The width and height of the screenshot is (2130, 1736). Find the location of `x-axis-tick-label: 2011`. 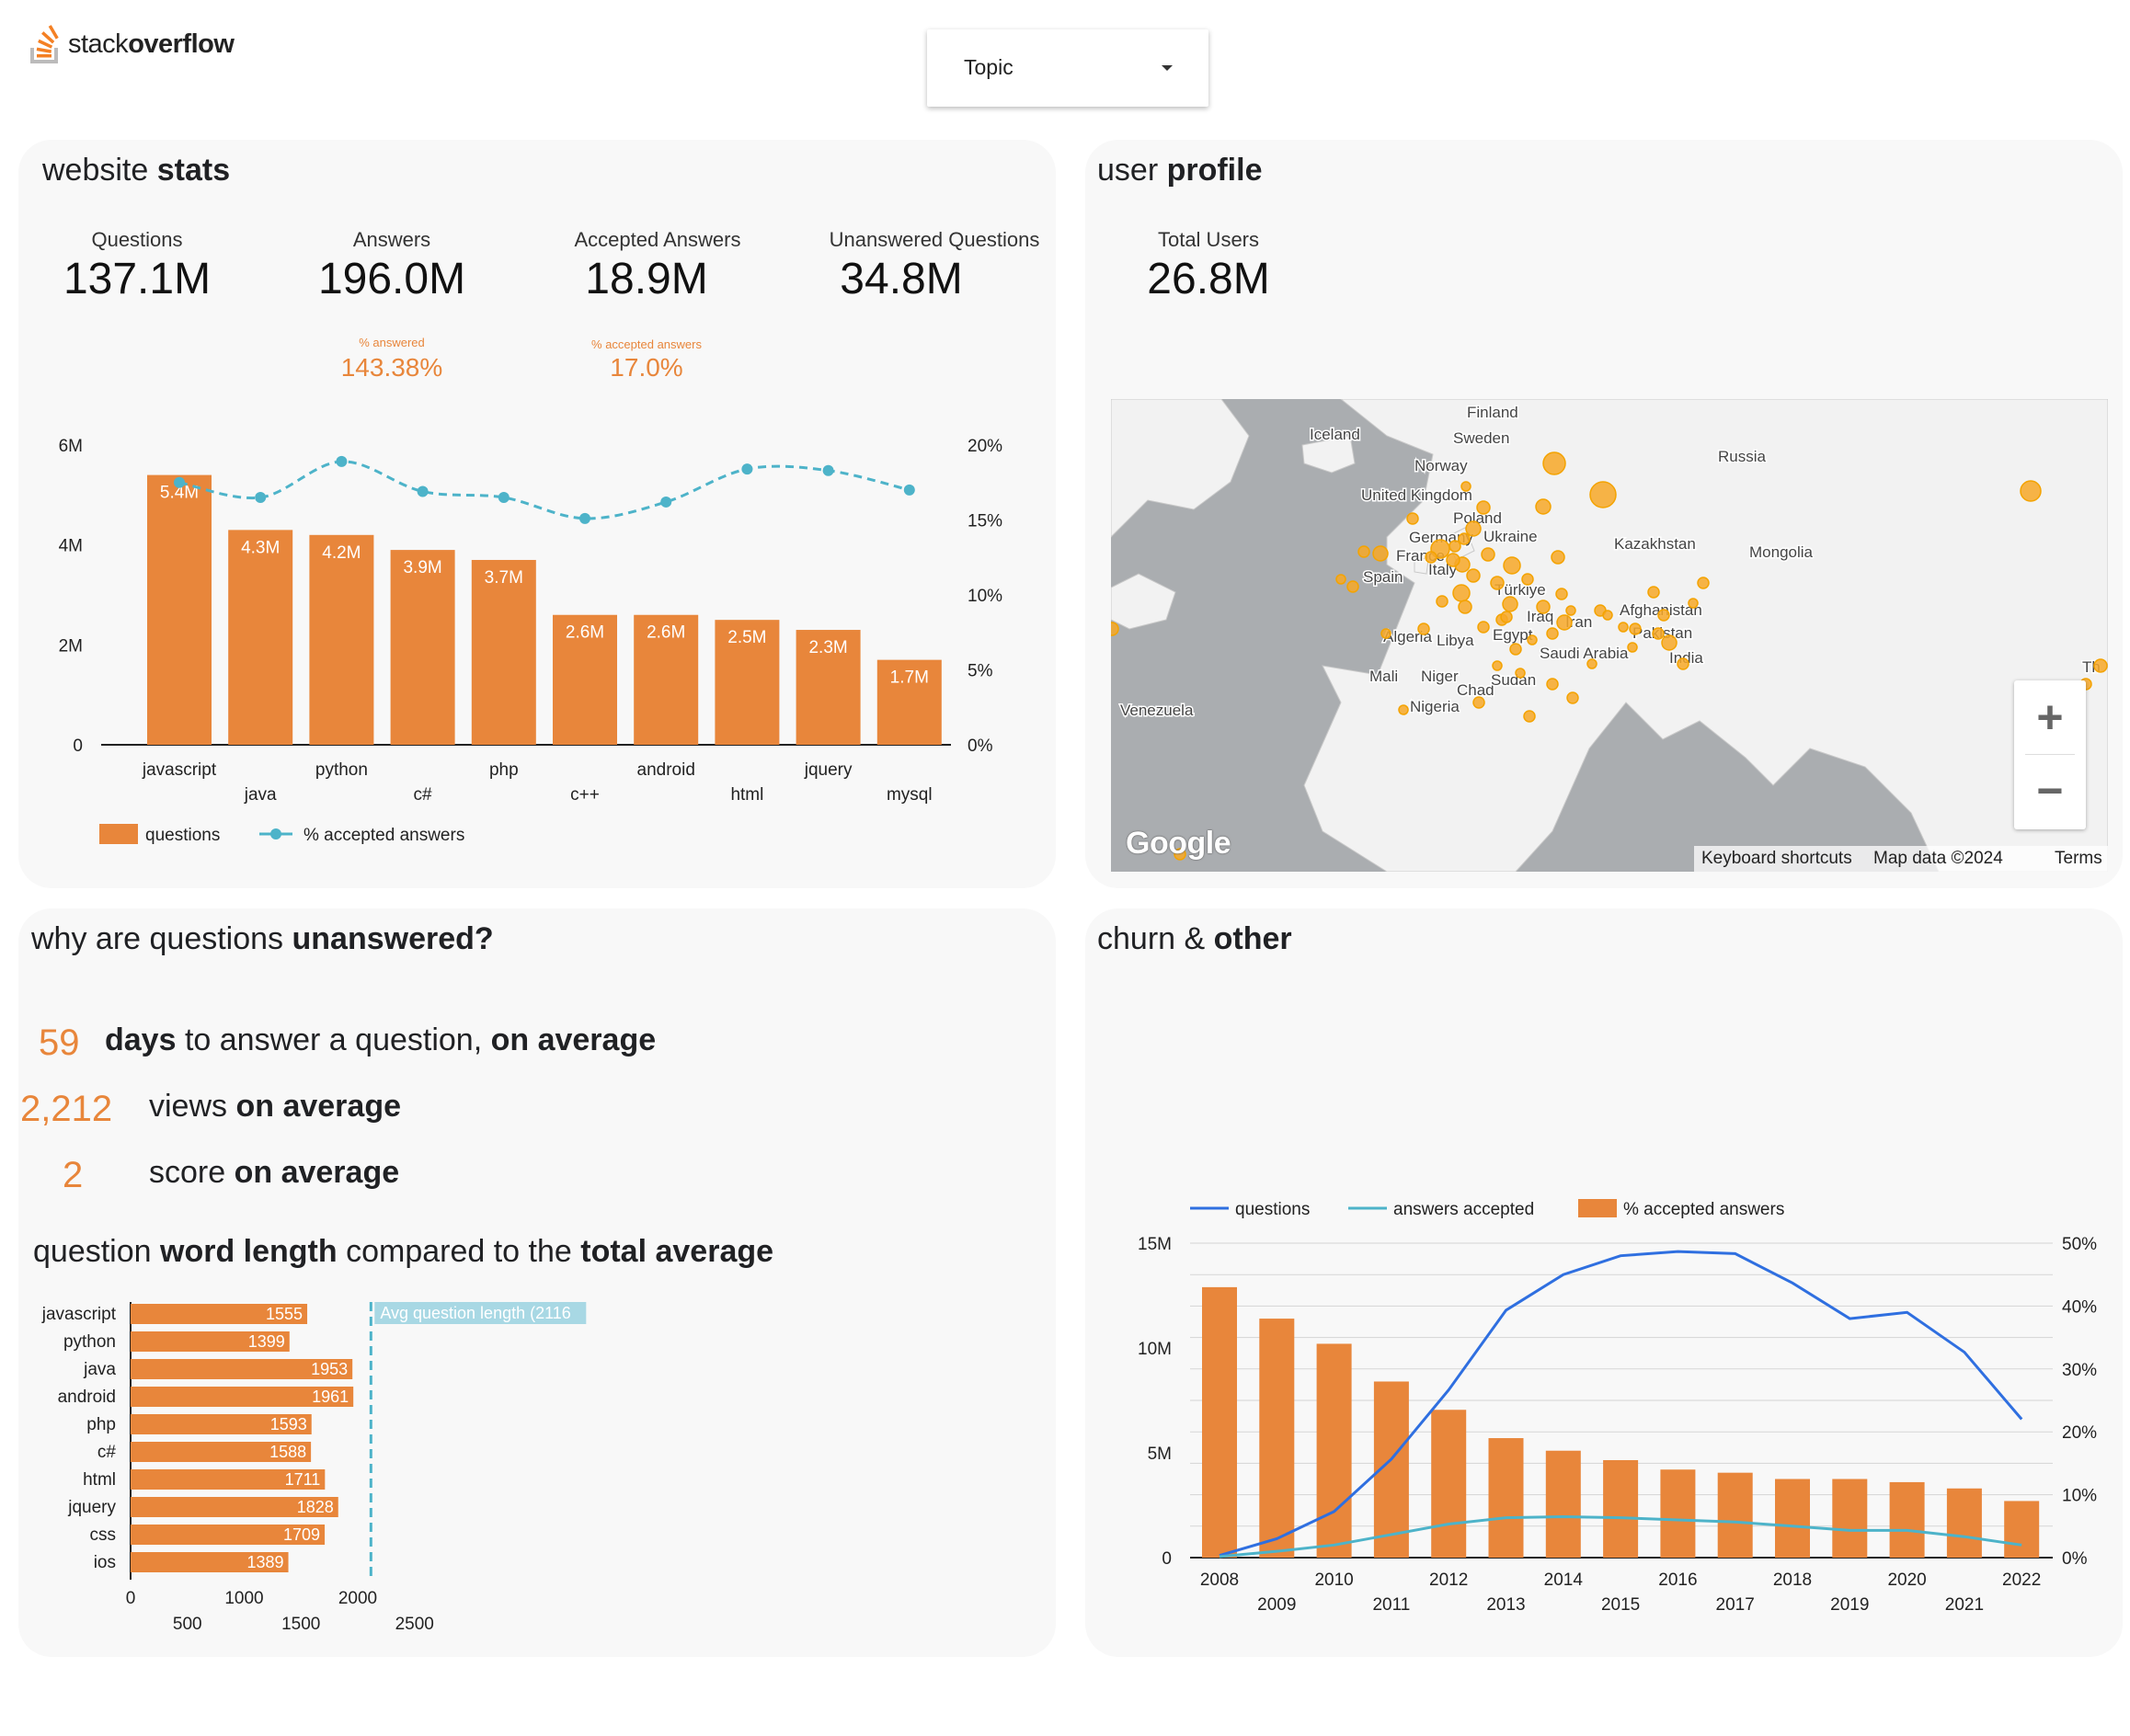

x-axis-tick-label: 2011 is located at coordinates (1391, 1605).